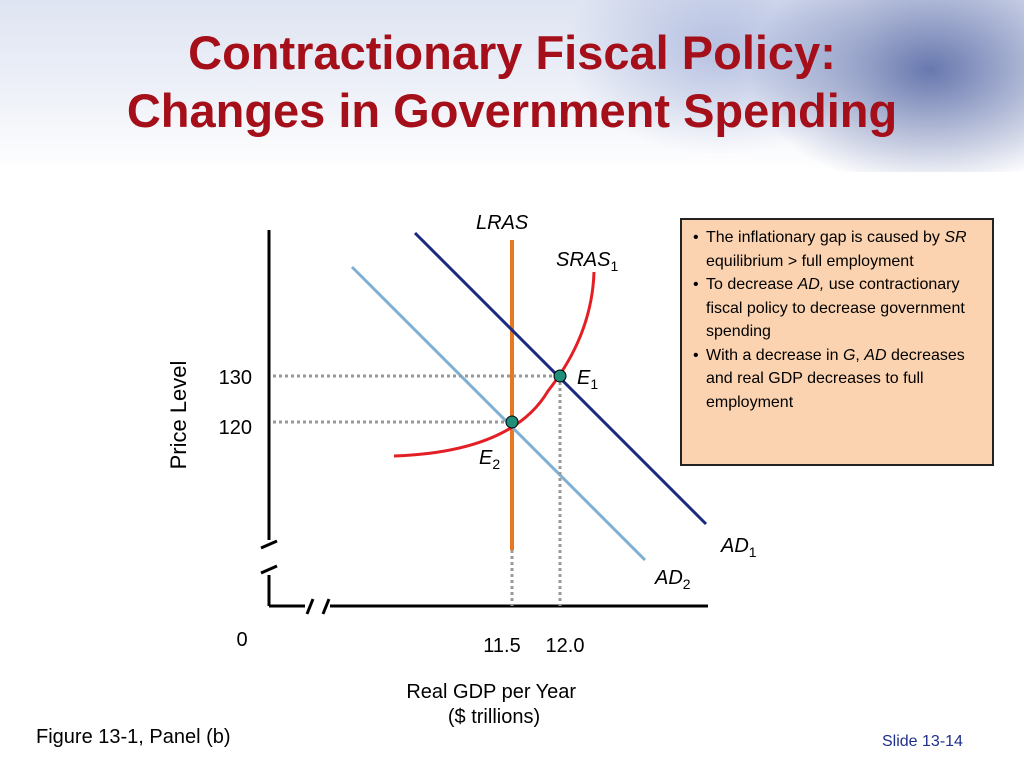 This screenshot has height=768, width=1024. Describe the element at coordinates (774, 355) in the screenshot. I see `bullet-3-text-a: With a decrease in` at that location.